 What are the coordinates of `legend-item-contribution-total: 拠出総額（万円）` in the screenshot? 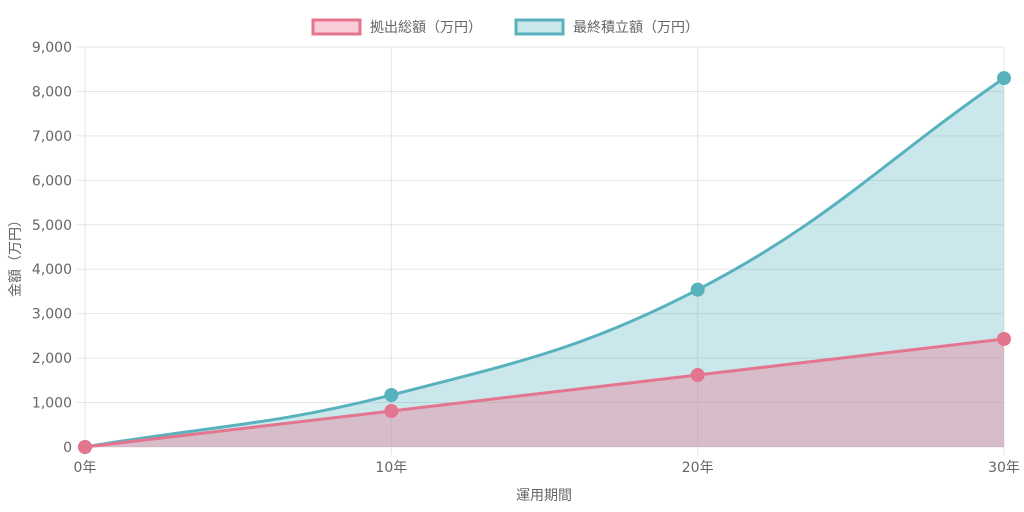 It's located at (396, 27).